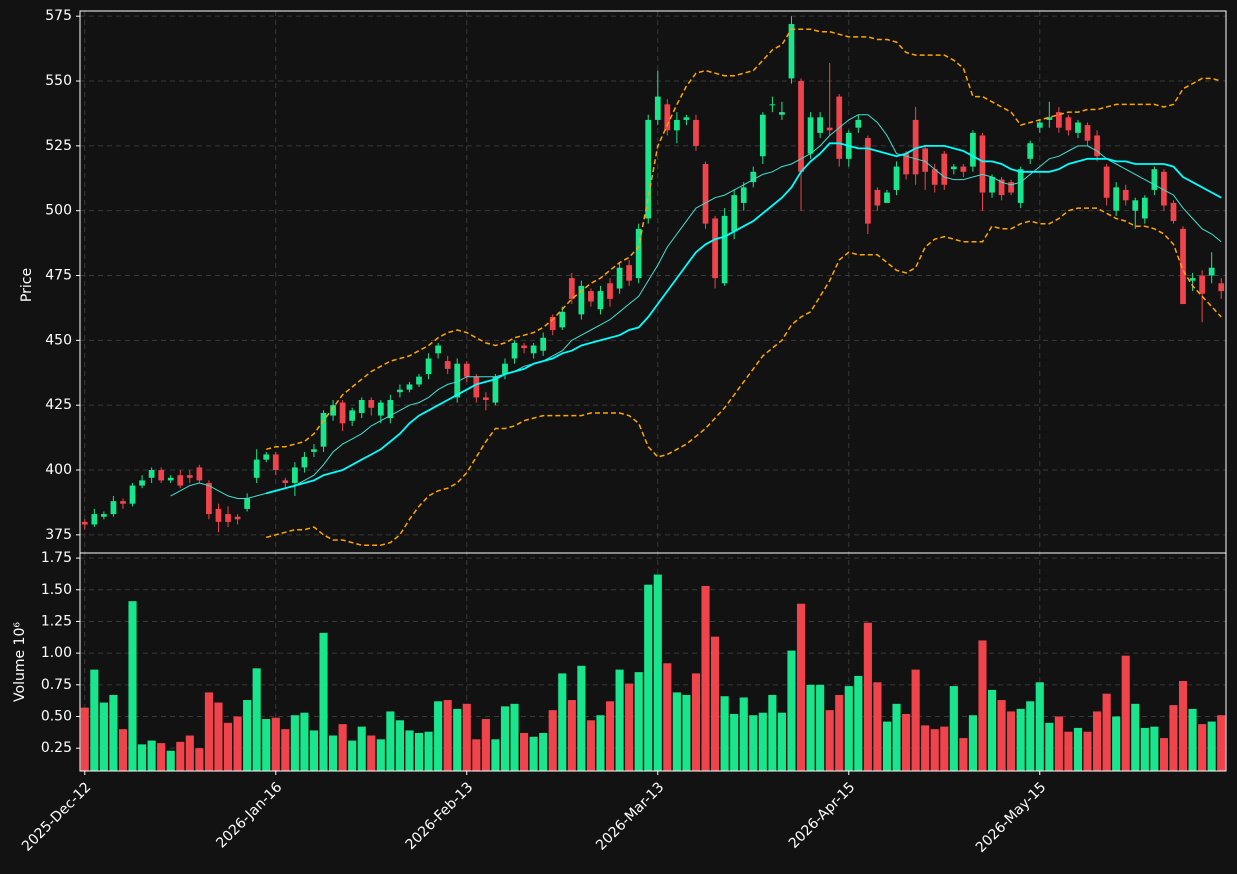 The height and width of the screenshot is (874, 1237). Describe the element at coordinates (56, 717) in the screenshot. I see `y-tick-label: 0.50` at that location.